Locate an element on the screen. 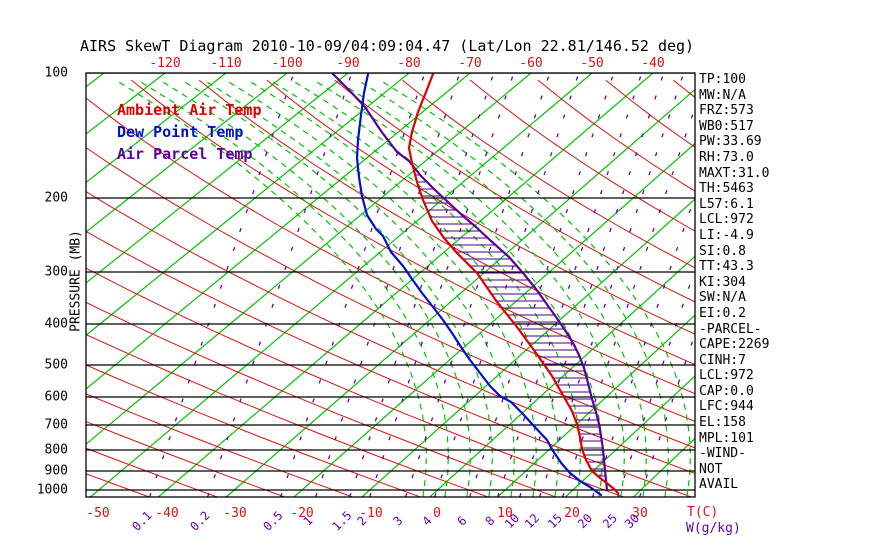 This screenshot has width=870, height=560. pressure-tick: 100 is located at coordinates (56, 73).